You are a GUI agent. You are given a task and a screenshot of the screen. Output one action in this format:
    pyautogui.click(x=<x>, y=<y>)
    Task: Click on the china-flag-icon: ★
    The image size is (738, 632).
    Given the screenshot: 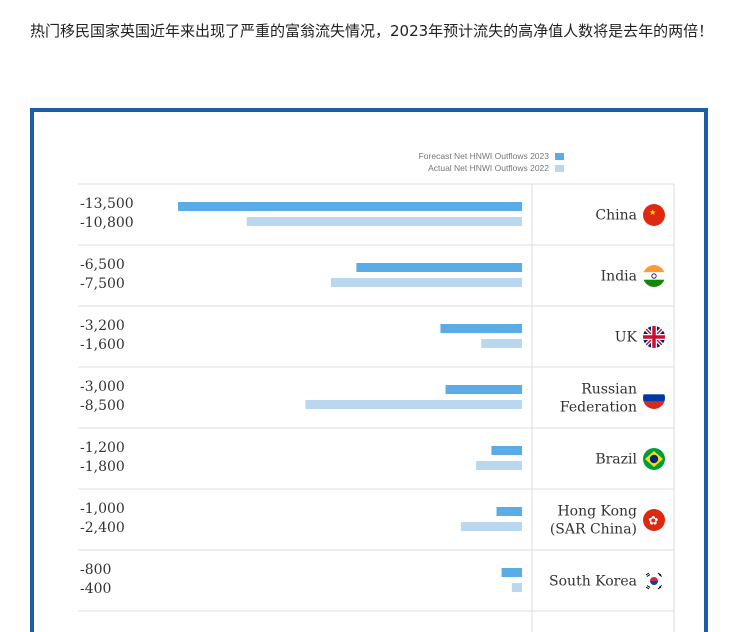 What is the action you would take?
    pyautogui.click(x=654, y=214)
    